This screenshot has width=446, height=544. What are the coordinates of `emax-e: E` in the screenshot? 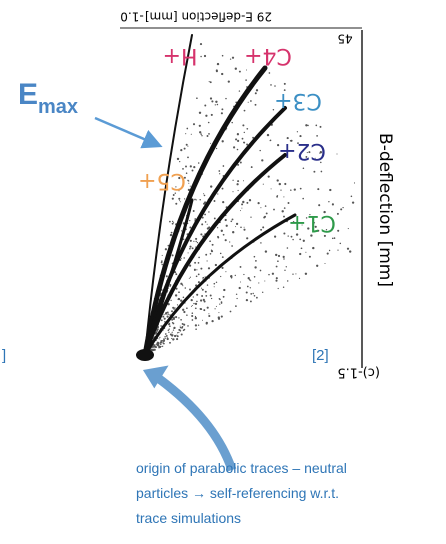 It's located at (28, 94).